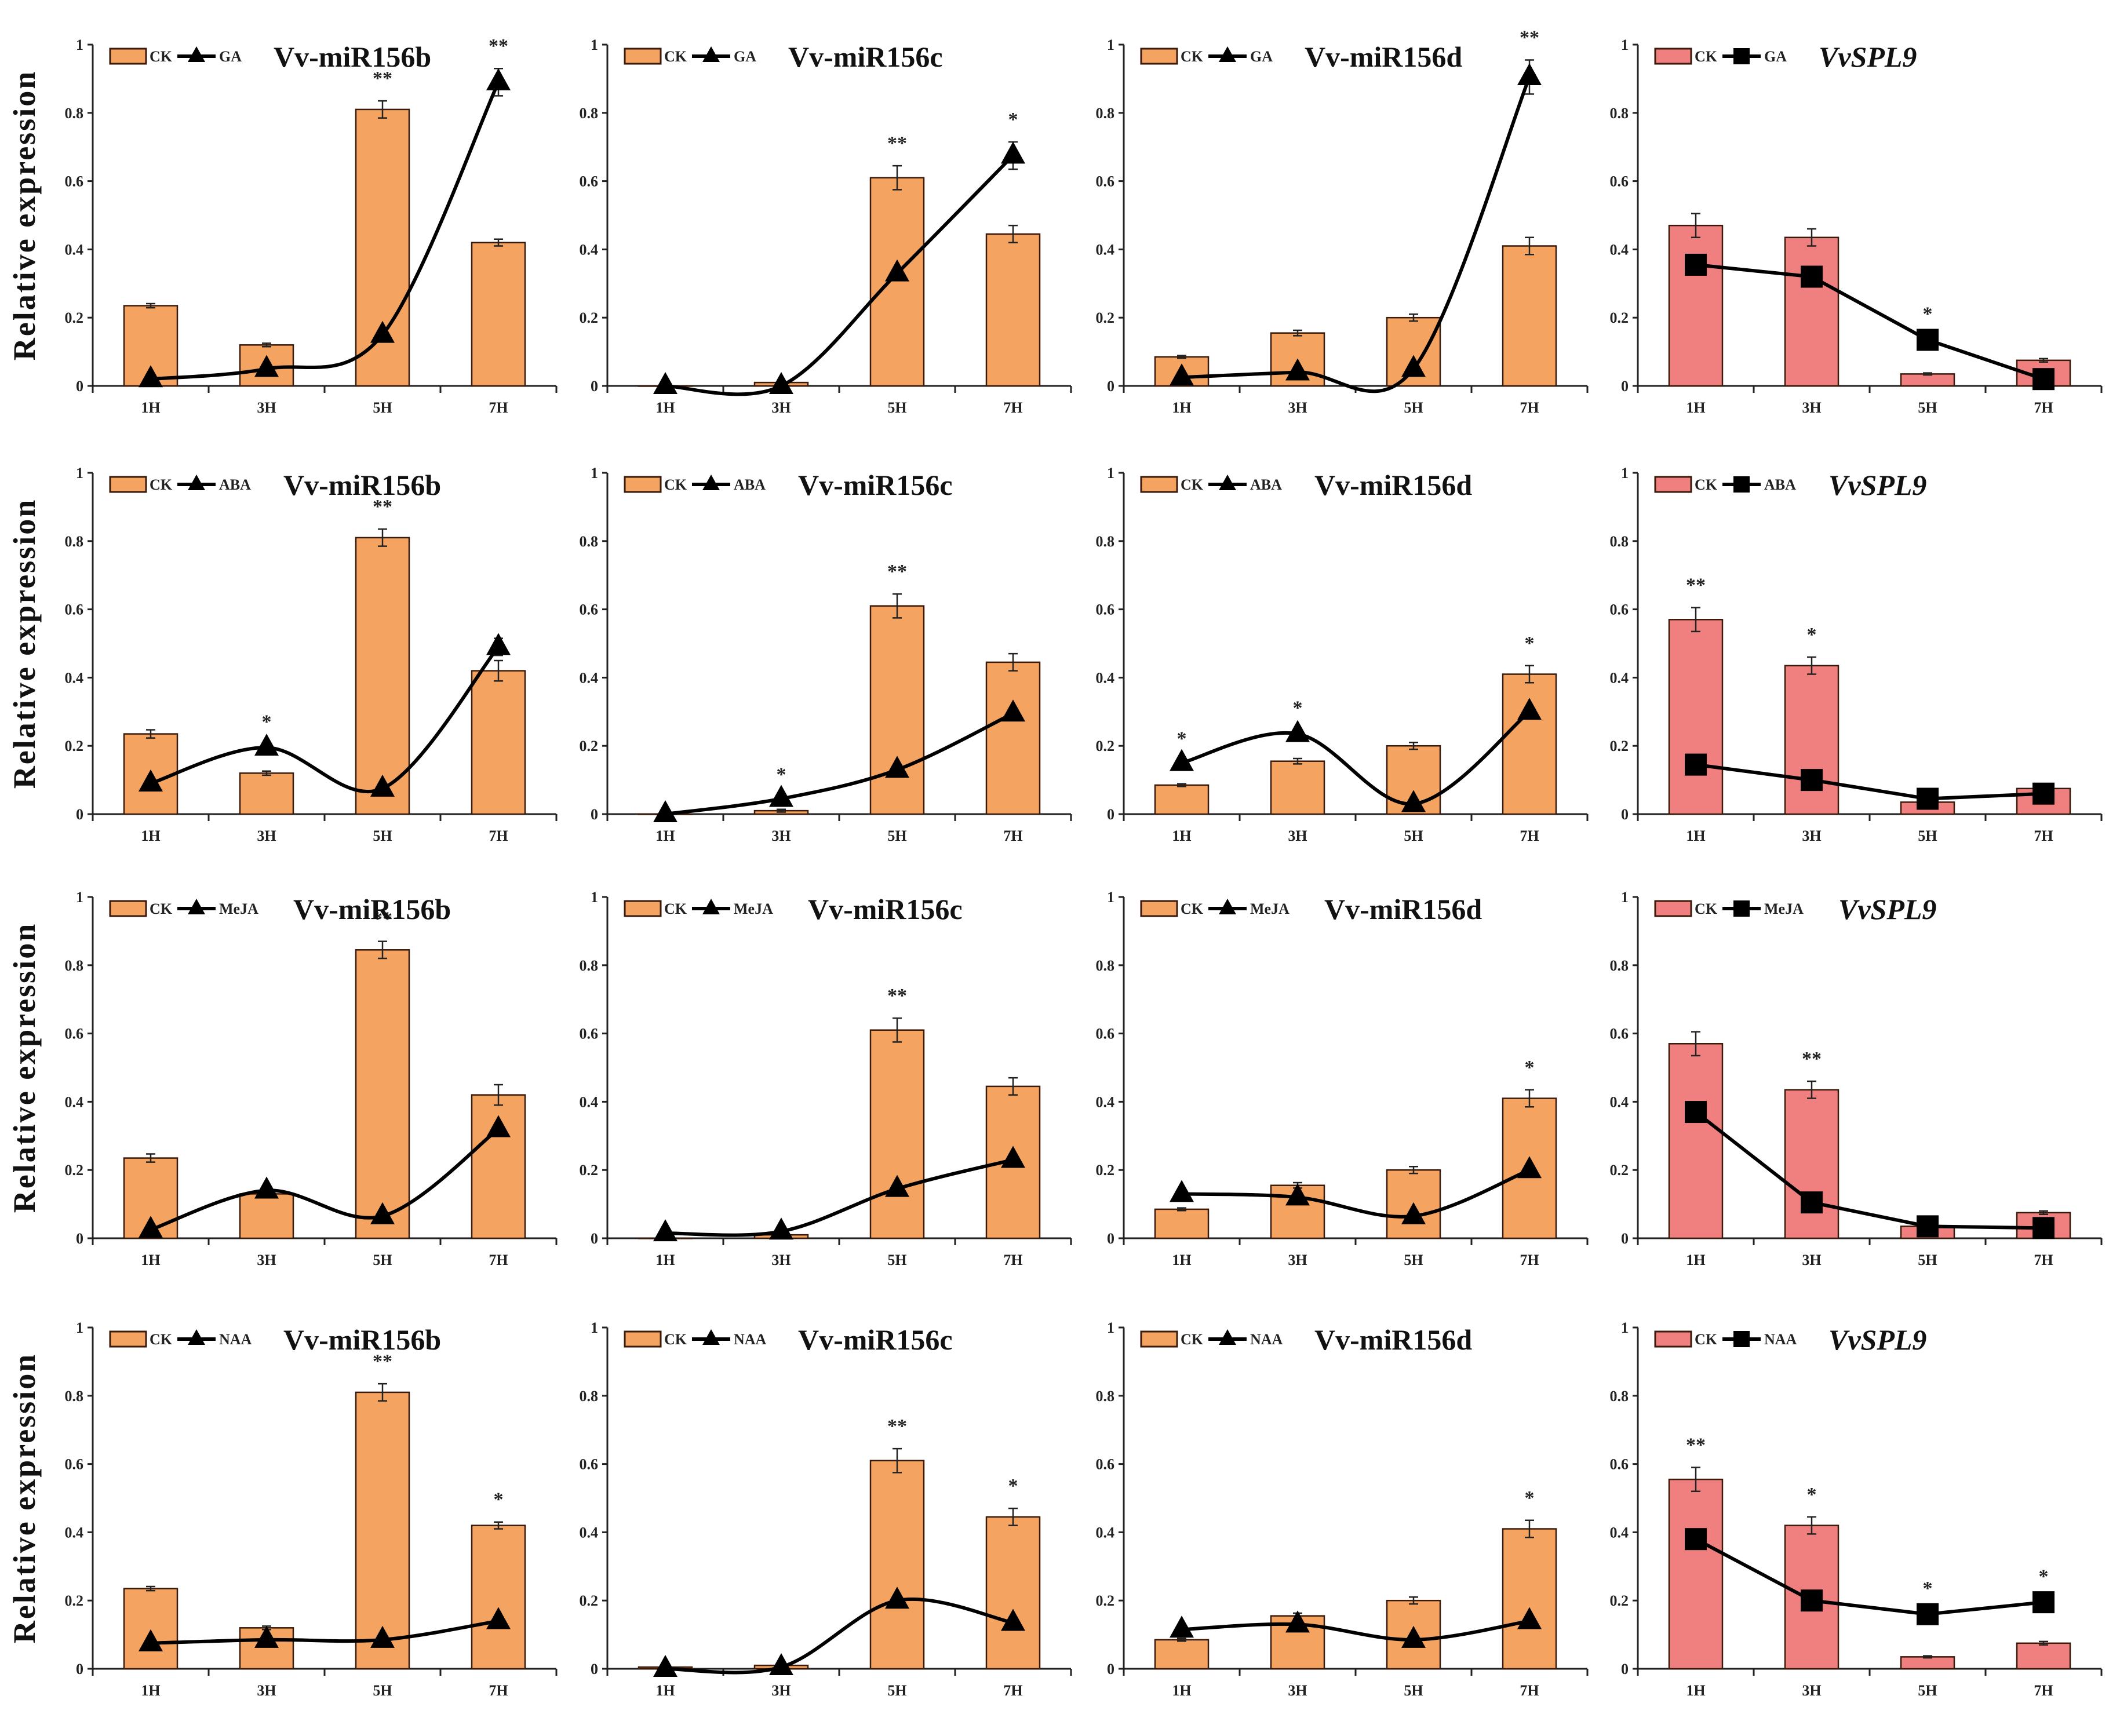  What do you see at coordinates (1856, 226) in the screenshot?
I see `panel-vvspl9-ga: 0 0.2 0.4 0.6 0.8 1 1H 3H 5H 7H * CK GA VvSPL9` at bounding box center [1856, 226].